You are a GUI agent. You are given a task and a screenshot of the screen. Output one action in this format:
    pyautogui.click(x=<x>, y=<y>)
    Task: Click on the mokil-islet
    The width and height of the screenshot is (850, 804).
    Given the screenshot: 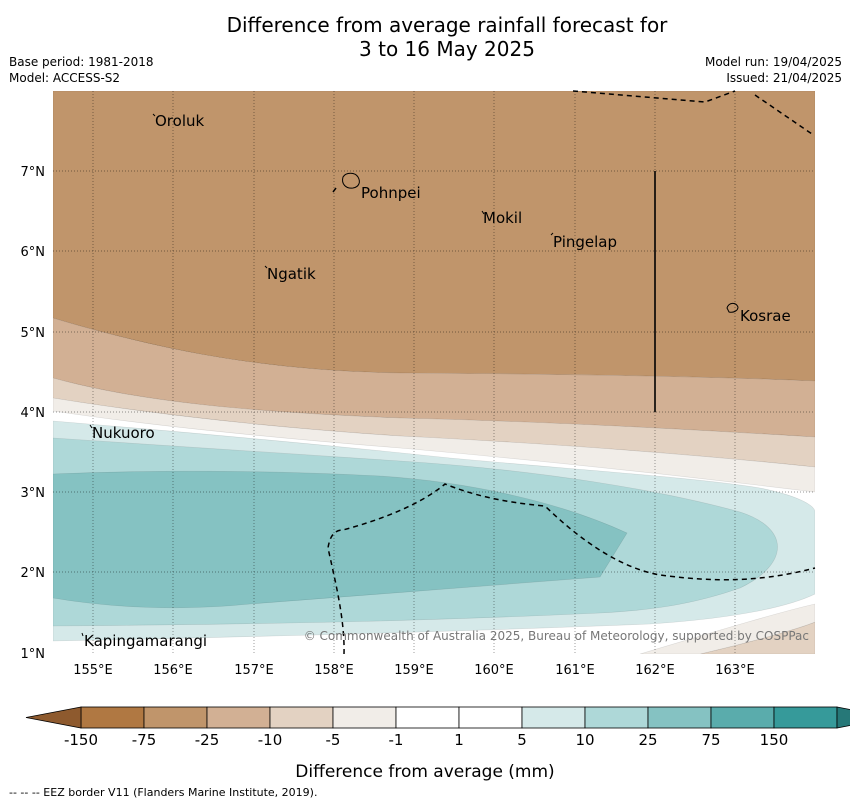 What is the action you would take?
    pyautogui.click(x=483, y=212)
    